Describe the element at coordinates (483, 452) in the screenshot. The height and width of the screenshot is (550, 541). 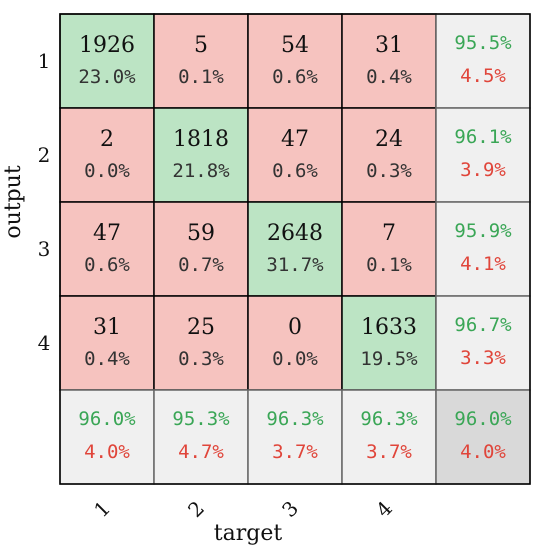
I see `overall-error-percent: 4.0%` at that location.